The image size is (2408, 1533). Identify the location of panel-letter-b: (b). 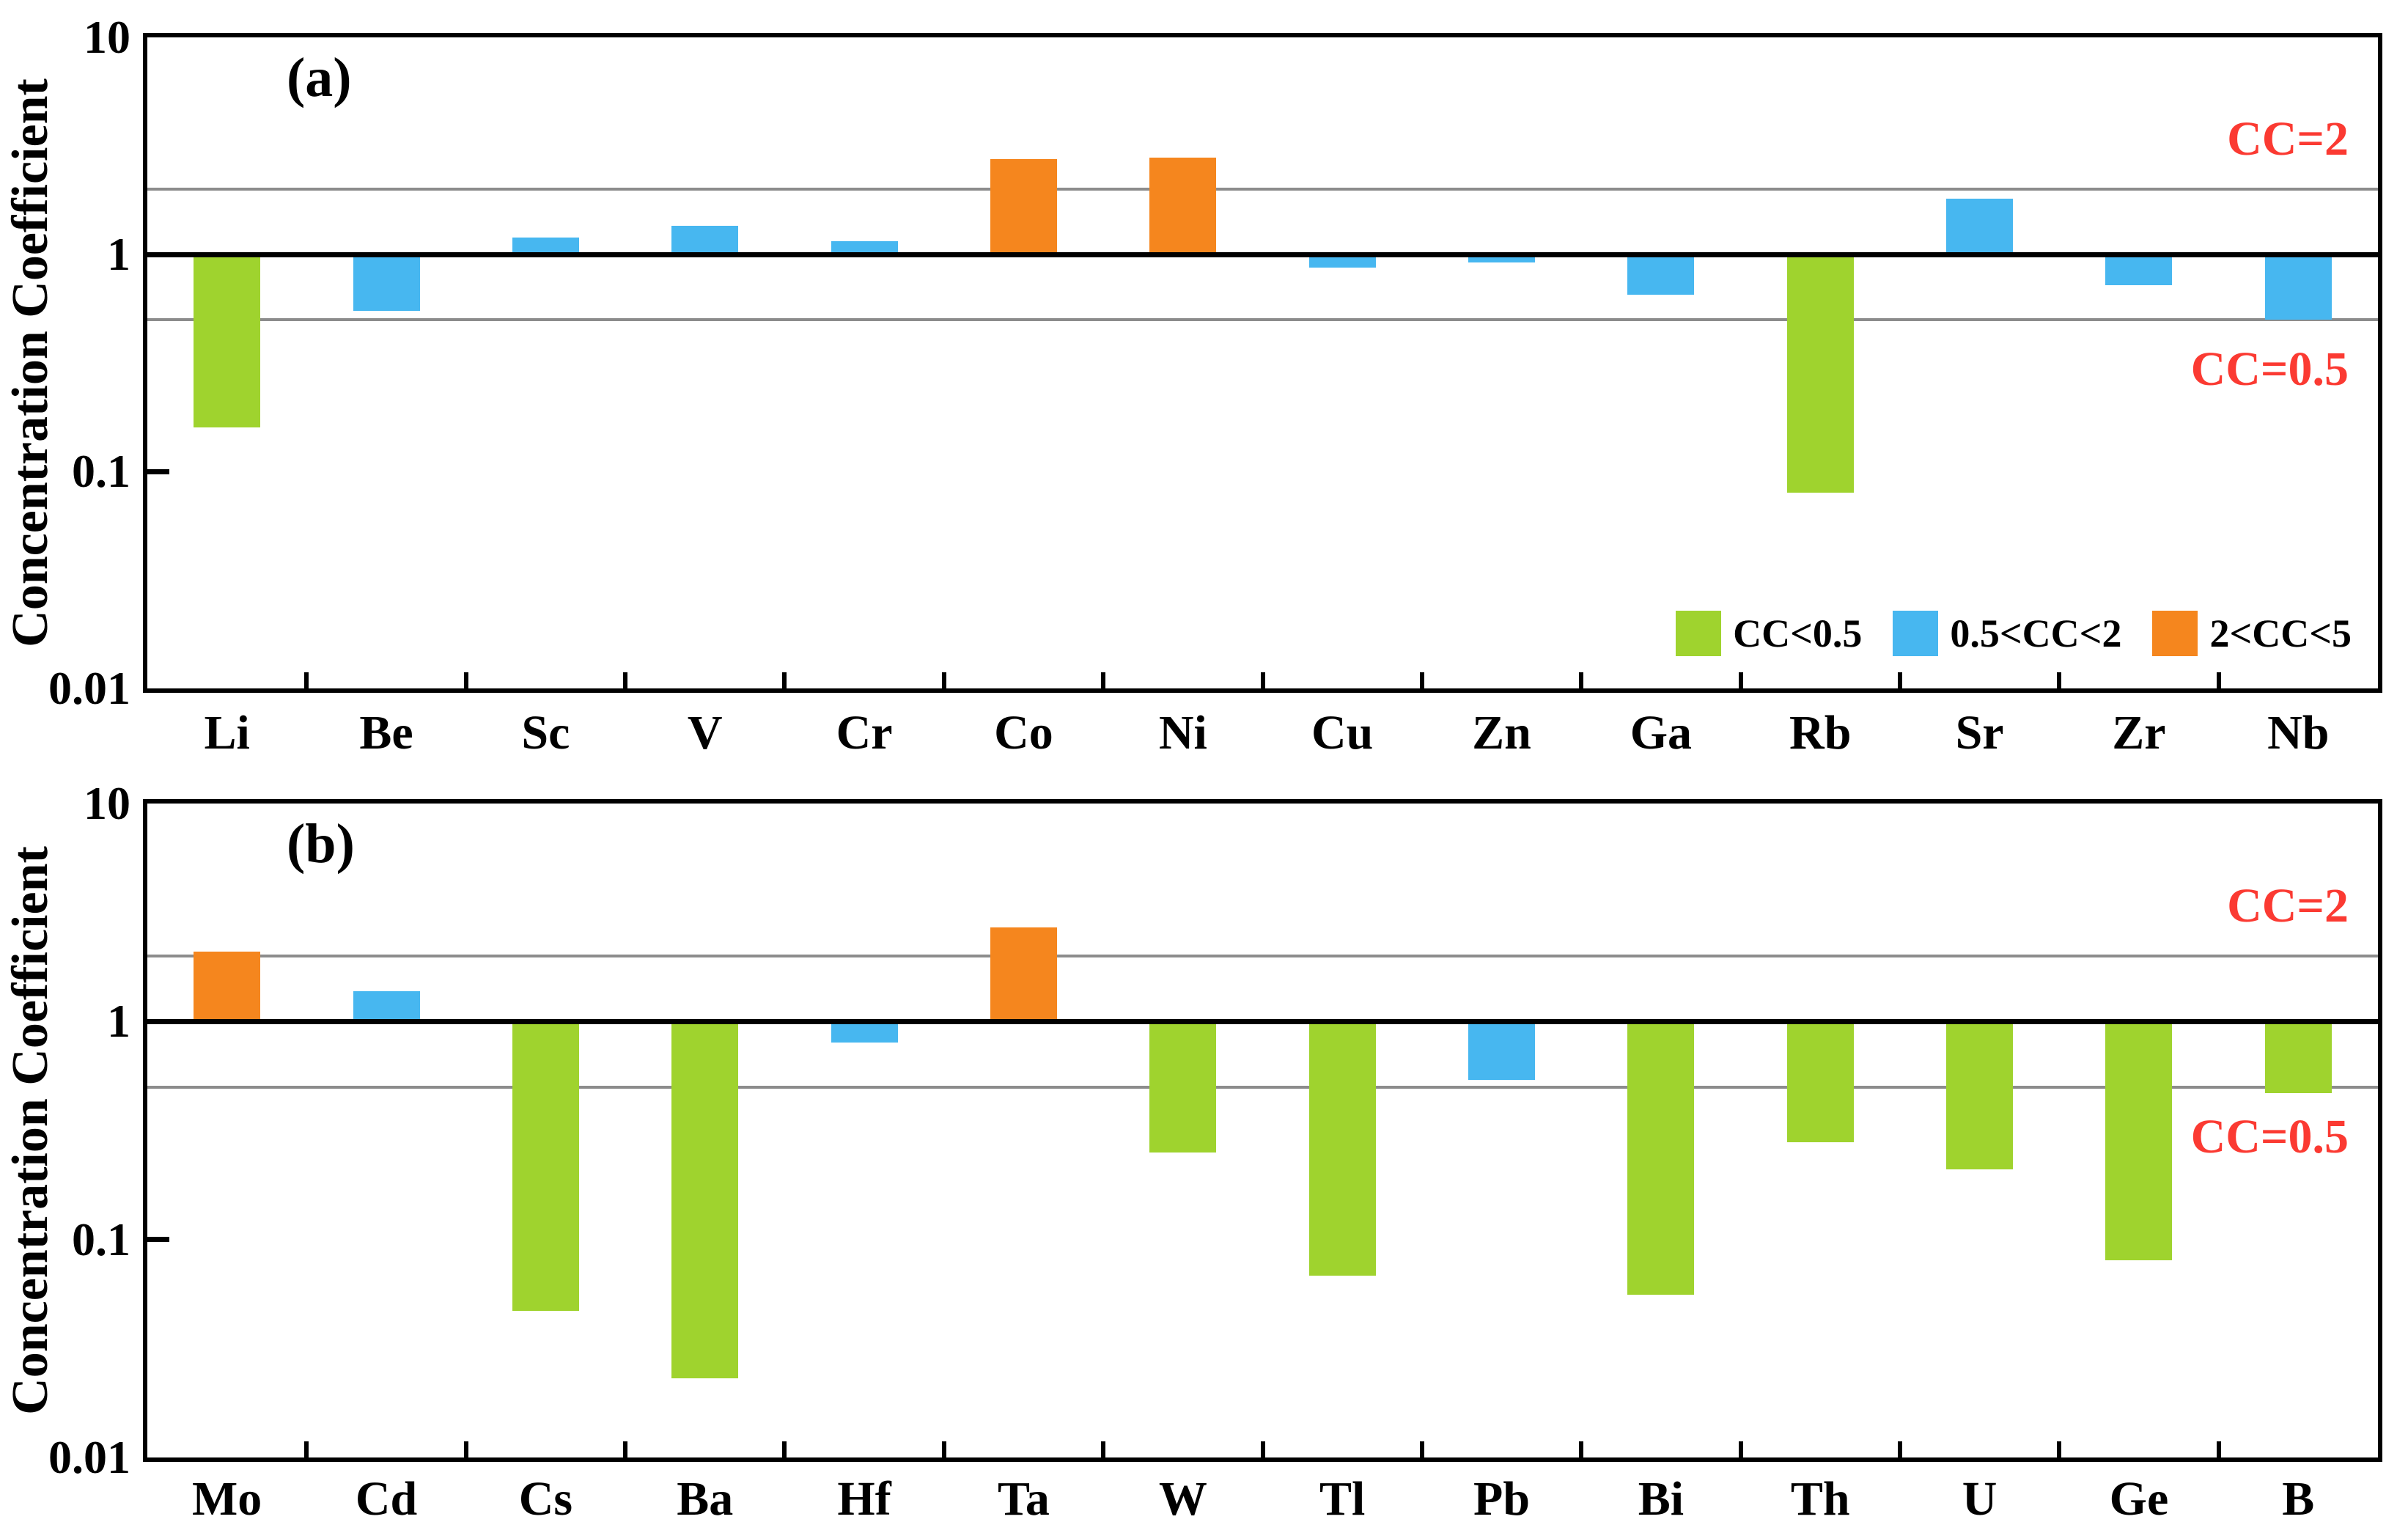
(321, 844).